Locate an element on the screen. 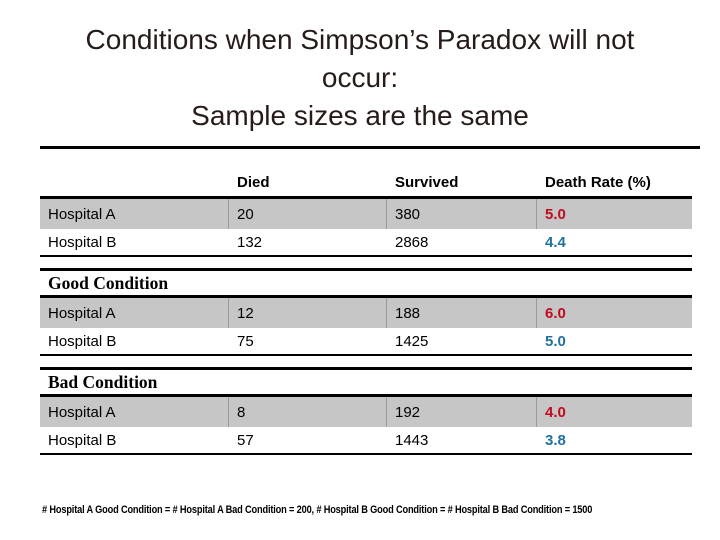  column-header-death-rate: Death Rate (%) is located at coordinates (598, 182).